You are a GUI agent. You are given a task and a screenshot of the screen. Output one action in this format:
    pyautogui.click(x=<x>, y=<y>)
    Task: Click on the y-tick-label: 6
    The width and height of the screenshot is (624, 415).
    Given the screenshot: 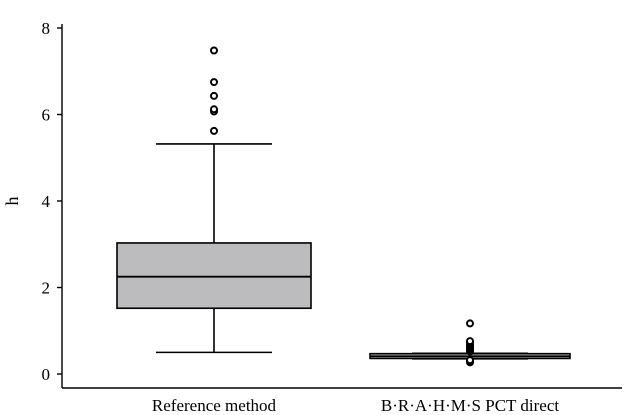 What is the action you would take?
    pyautogui.click(x=46, y=115)
    